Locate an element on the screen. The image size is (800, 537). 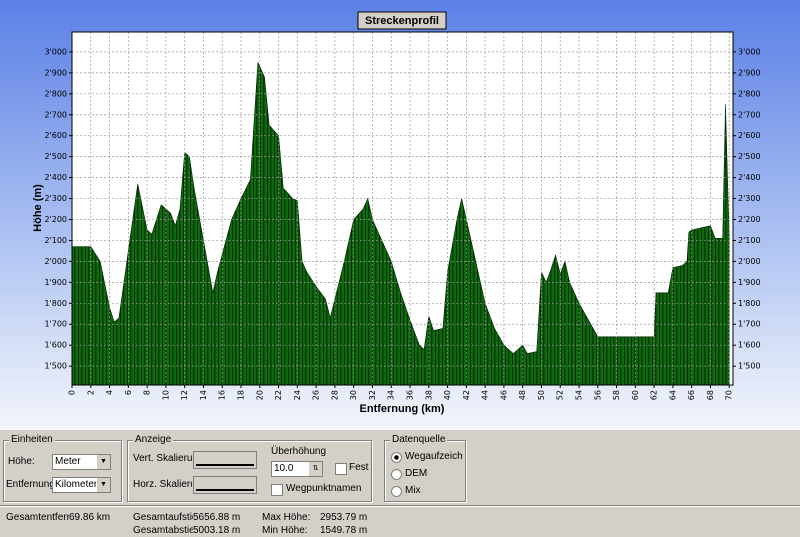
lock-checkbox is located at coordinates (341, 469).